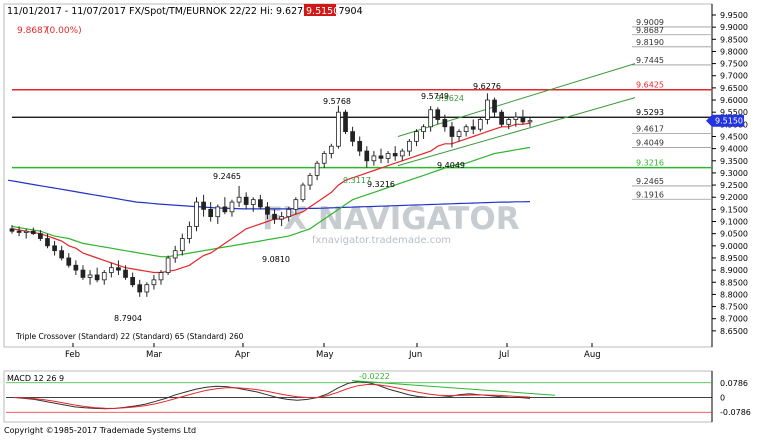  I want to click on brand-url: fxnavigator.trademade.com, so click(381, 240).